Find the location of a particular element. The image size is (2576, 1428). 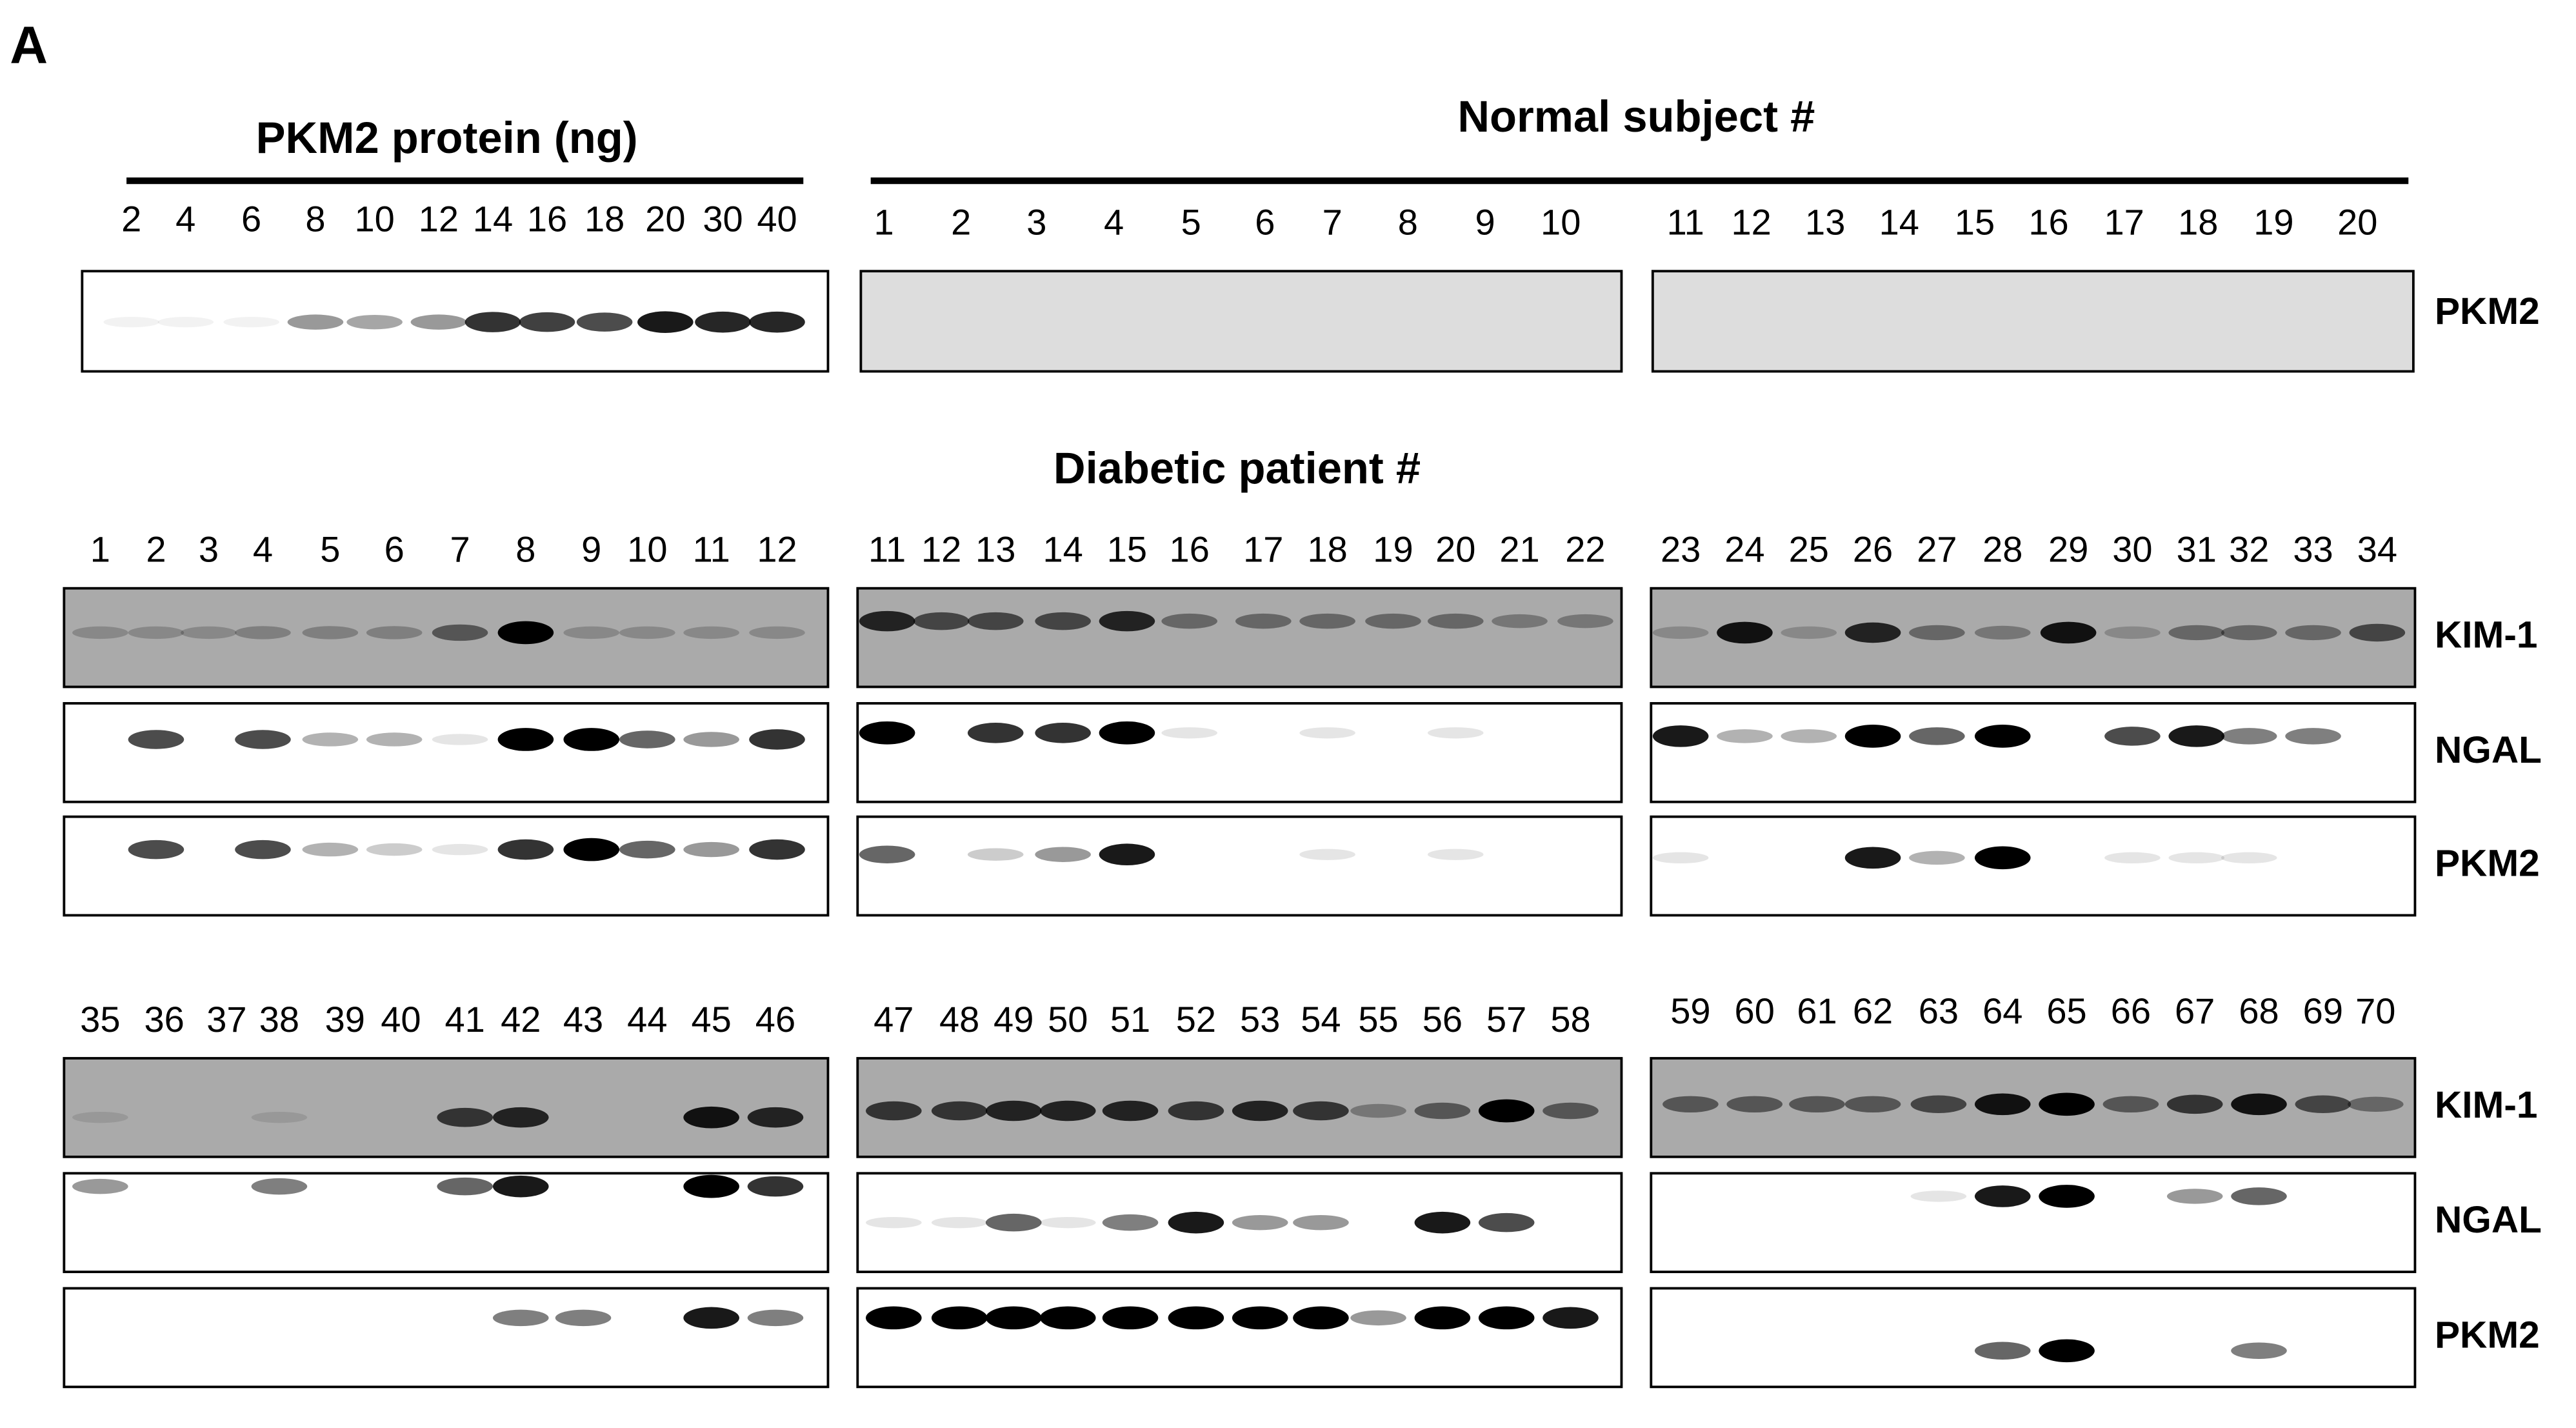

lane-label: 44 is located at coordinates (647, 1020).